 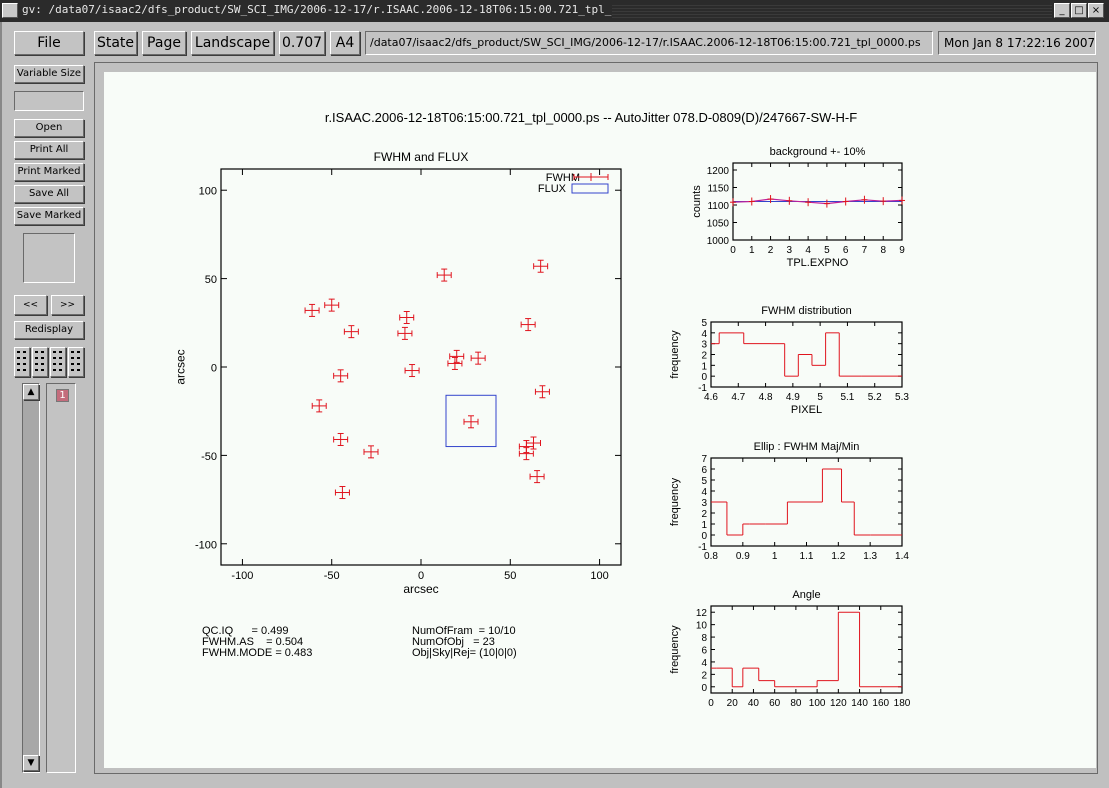 What do you see at coordinates (704, 503) in the screenshot?
I see `y-tick-label: 3` at bounding box center [704, 503].